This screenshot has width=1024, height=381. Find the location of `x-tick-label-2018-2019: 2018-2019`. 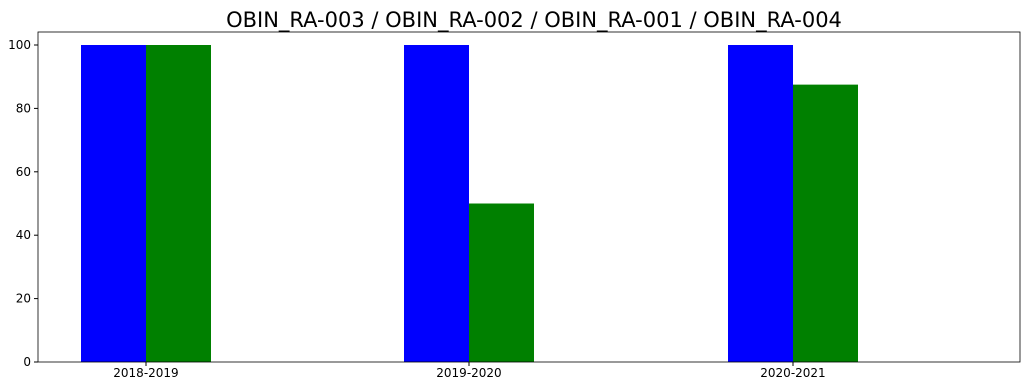

x-tick-label-2018-2019: 2018-2019 is located at coordinates (145, 373).